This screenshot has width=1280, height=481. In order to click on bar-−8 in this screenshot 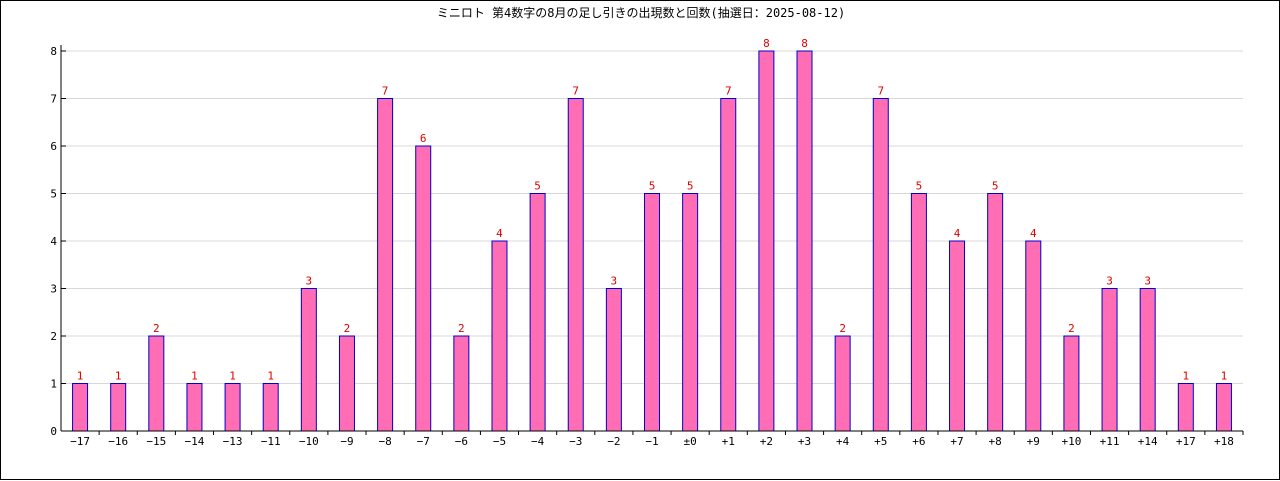, I will do `click(385, 265)`.